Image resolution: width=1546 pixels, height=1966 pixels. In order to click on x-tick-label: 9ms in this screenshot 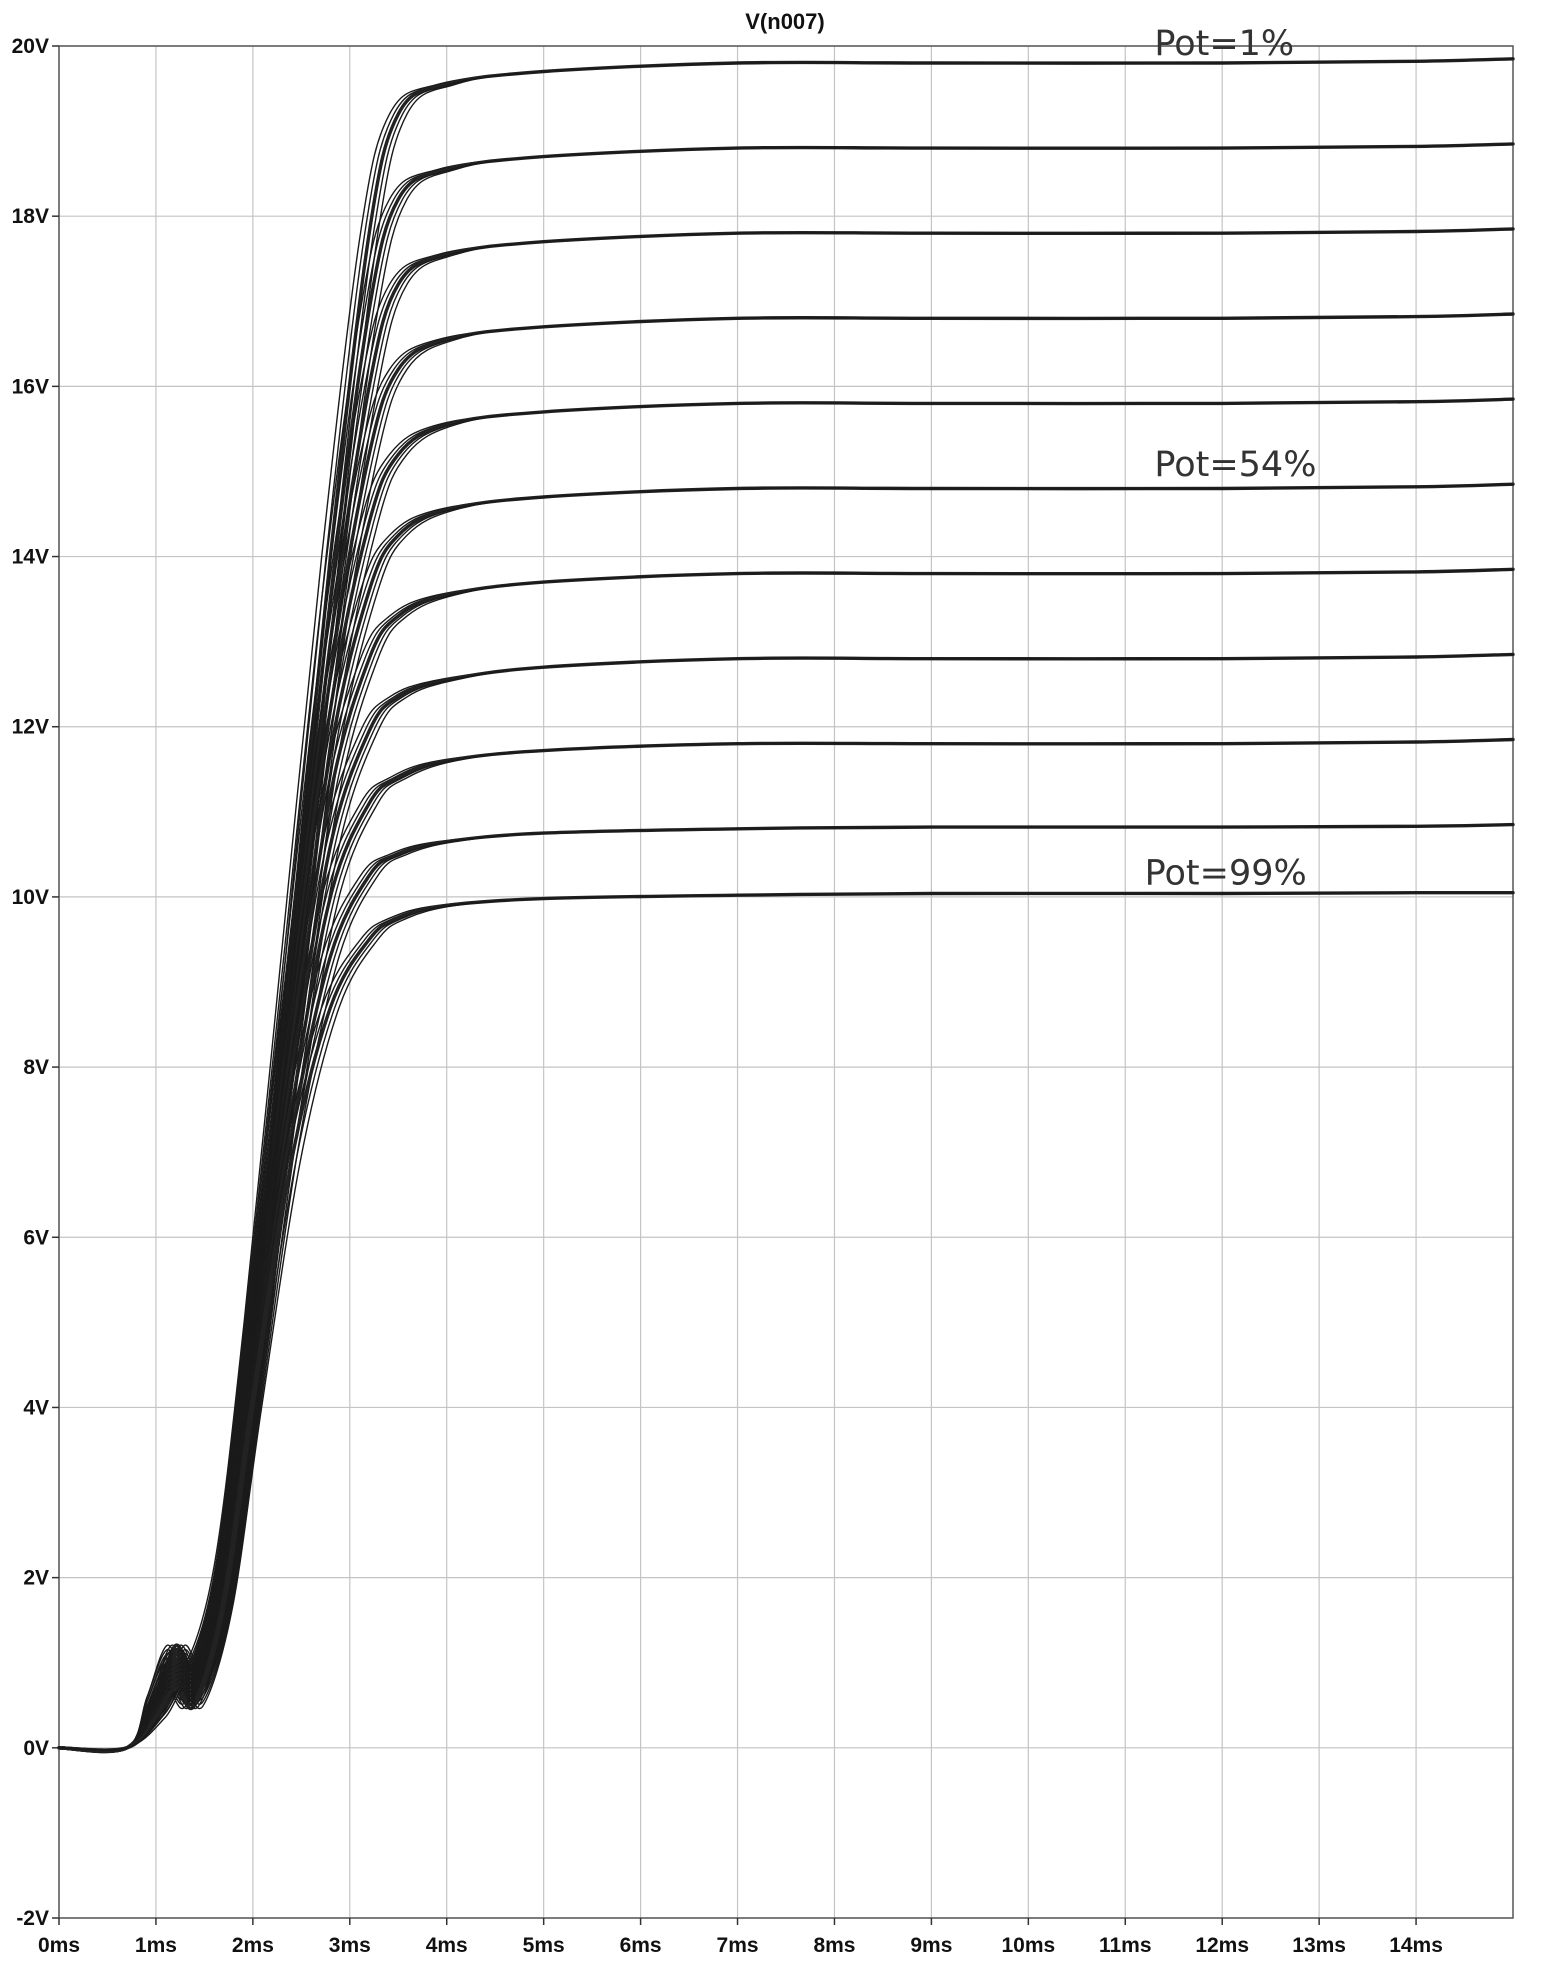, I will do `click(931, 1945)`.